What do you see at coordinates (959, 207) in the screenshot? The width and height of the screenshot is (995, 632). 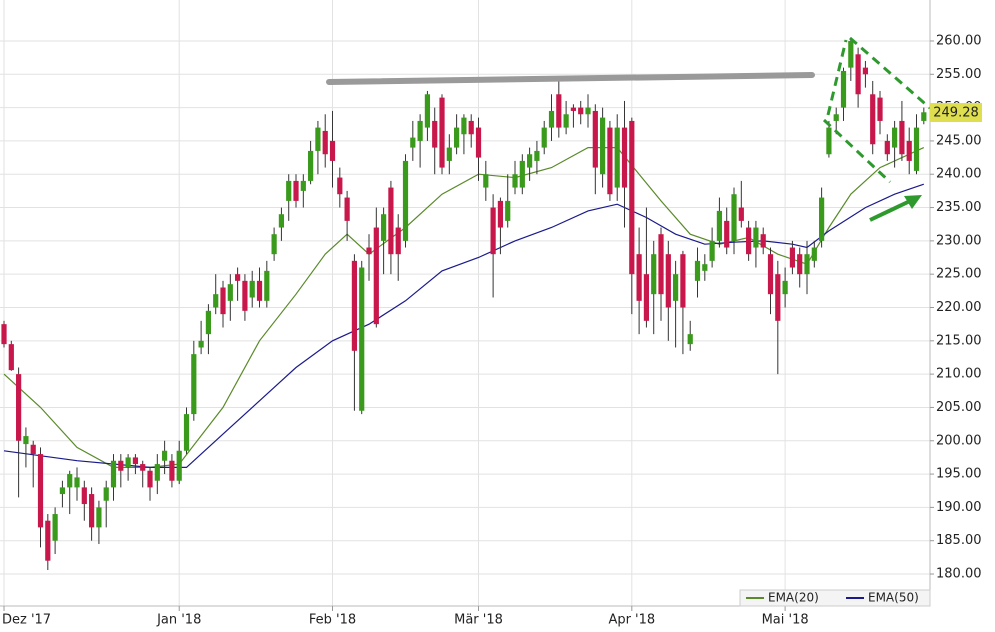 I see `y-tick-label: 235.00` at bounding box center [959, 207].